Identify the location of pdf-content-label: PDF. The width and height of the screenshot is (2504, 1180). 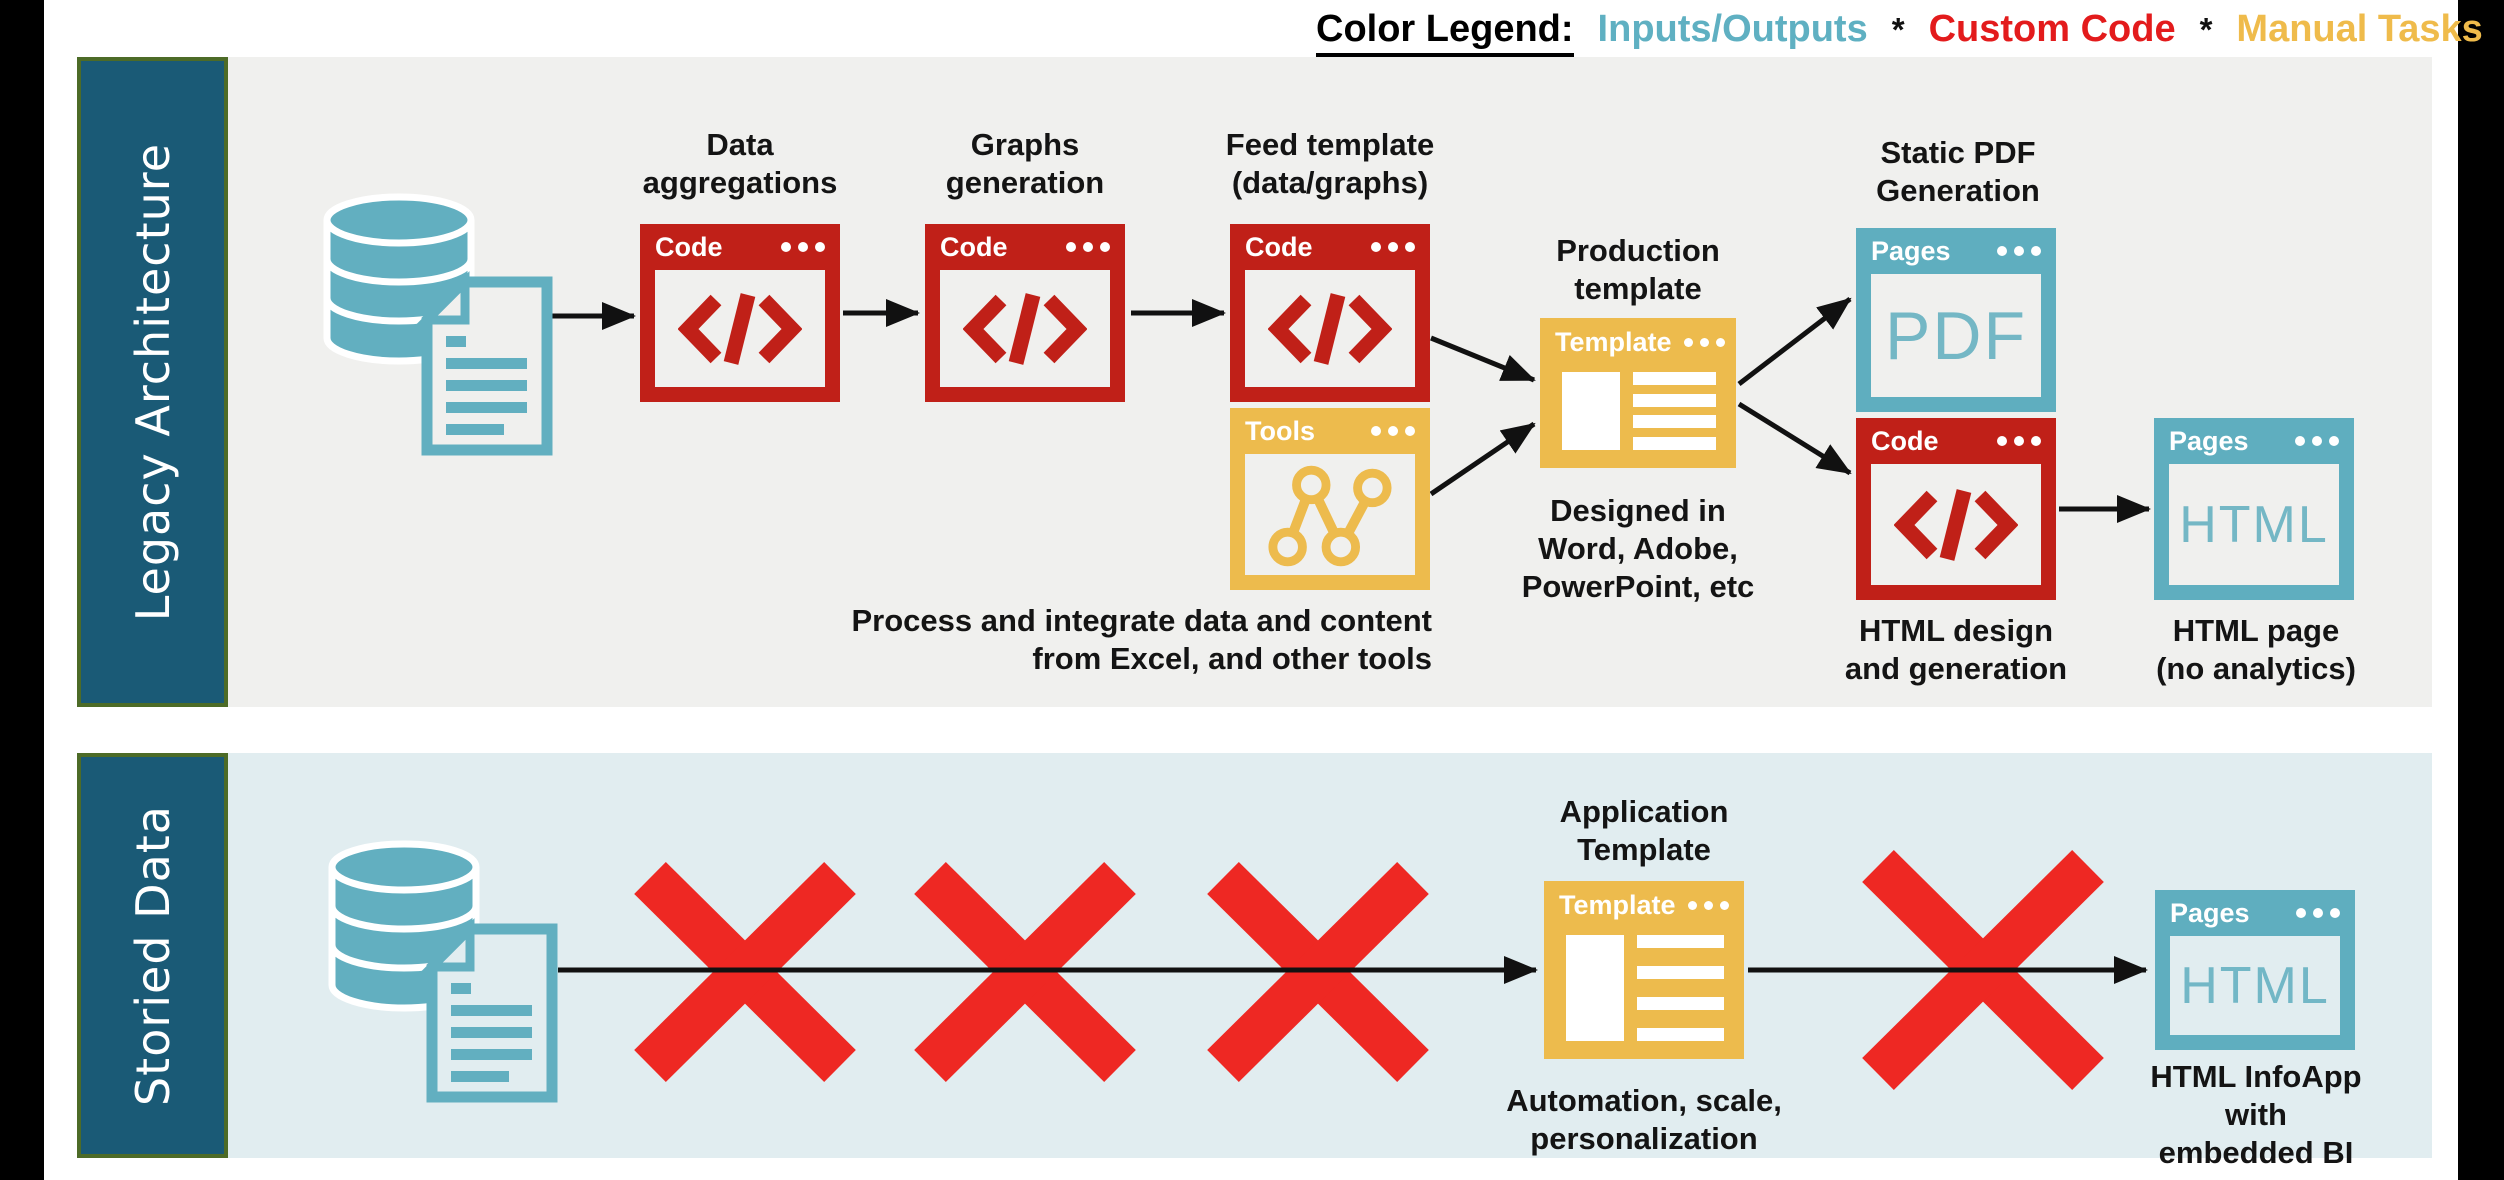
(1956, 335).